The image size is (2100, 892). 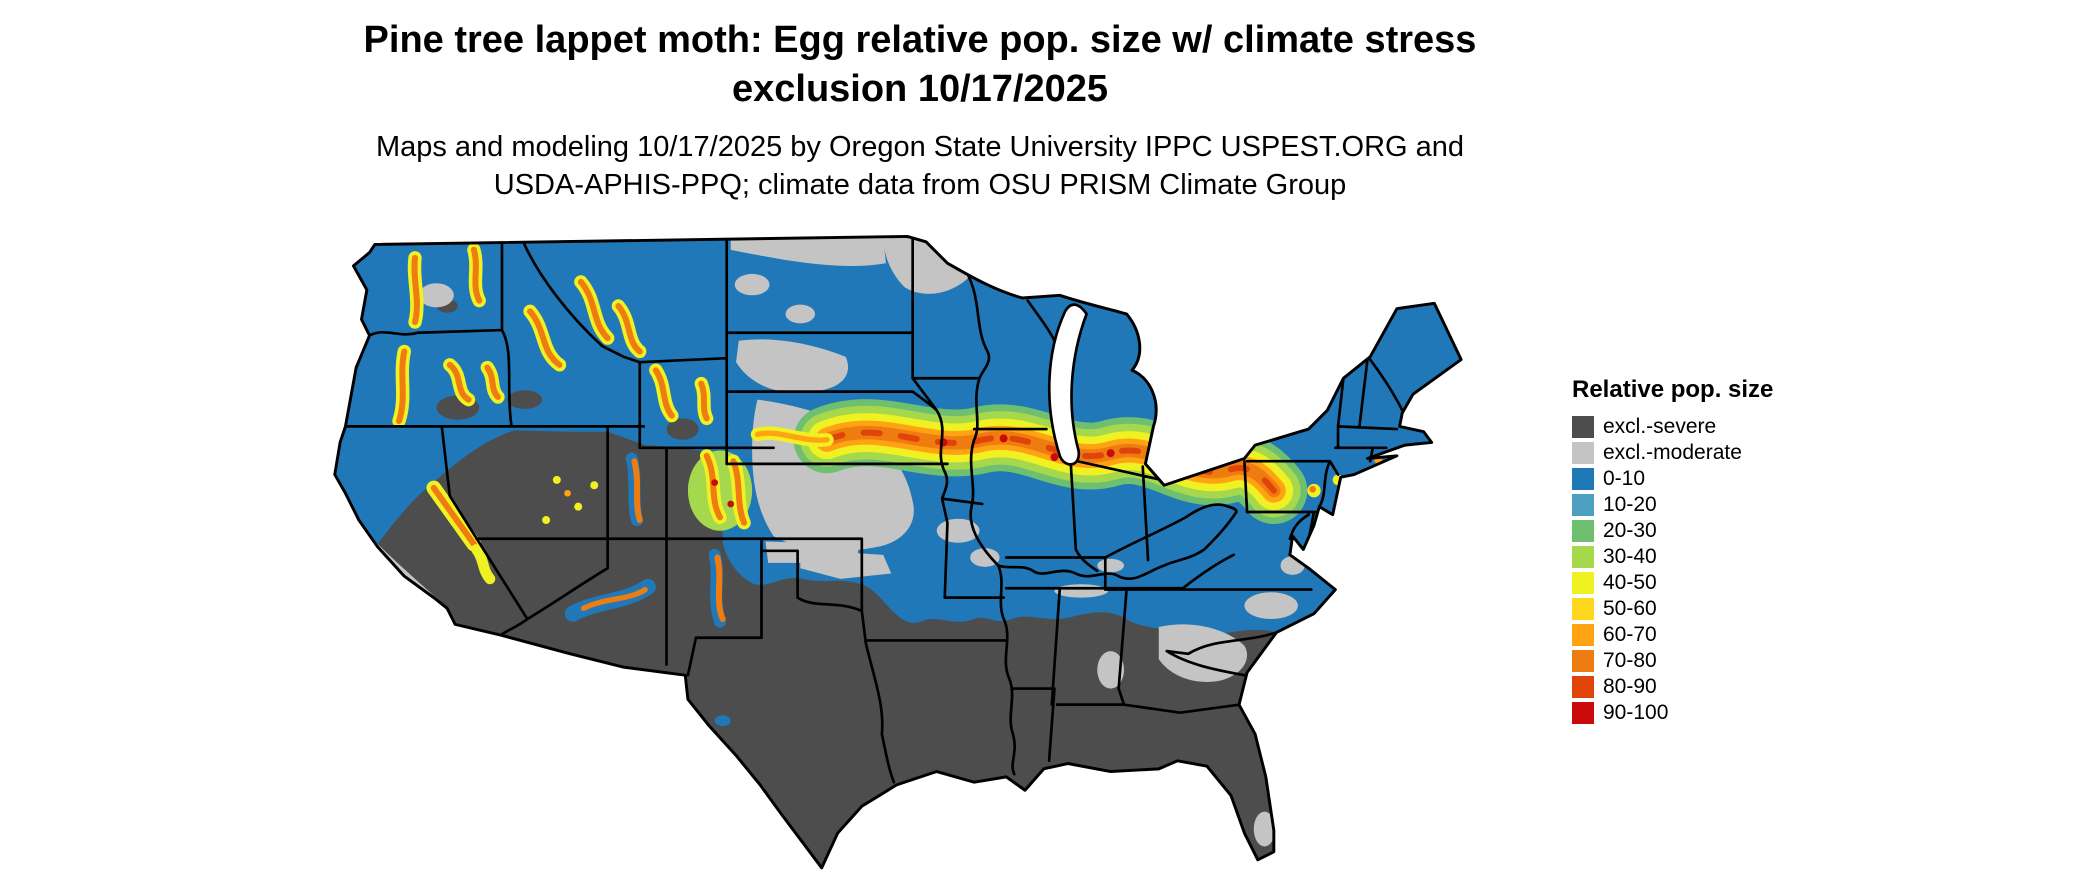 What do you see at coordinates (572, 433) in the screenshot?
I see `map-western-mountain-hotspots` at bounding box center [572, 433].